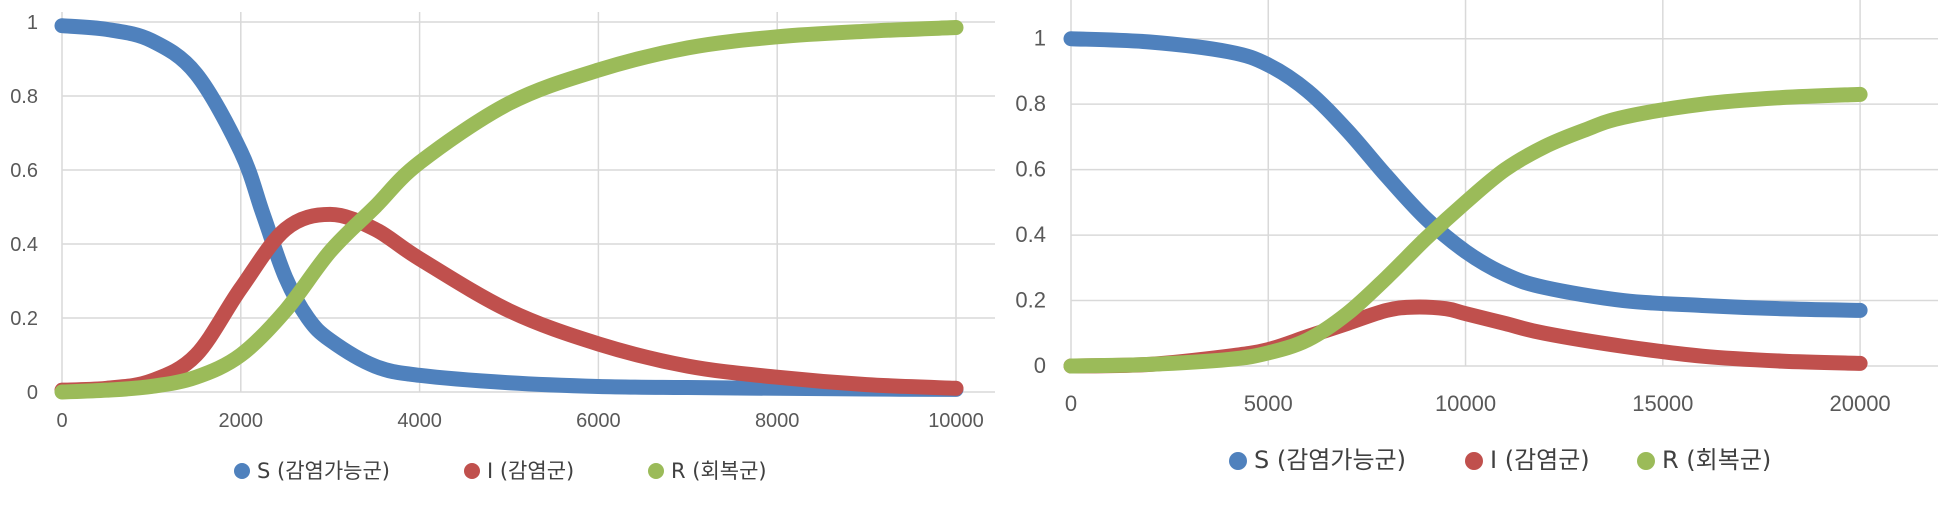 This screenshot has width=1938, height=506. Describe the element at coordinates (1859, 403) in the screenshot. I see `x-tick-label: 20000` at that location.